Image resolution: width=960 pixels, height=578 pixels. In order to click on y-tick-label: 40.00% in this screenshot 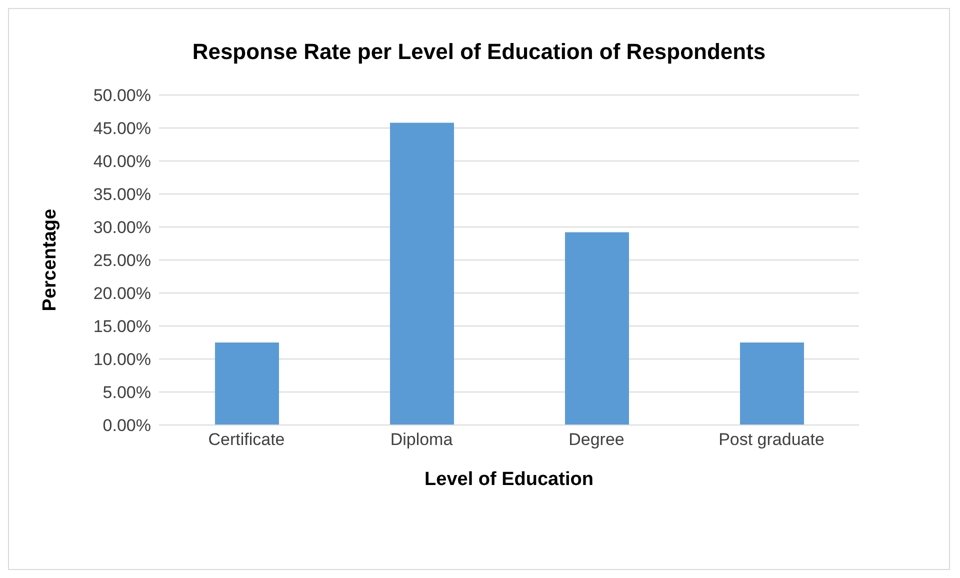, I will do `click(122, 162)`.